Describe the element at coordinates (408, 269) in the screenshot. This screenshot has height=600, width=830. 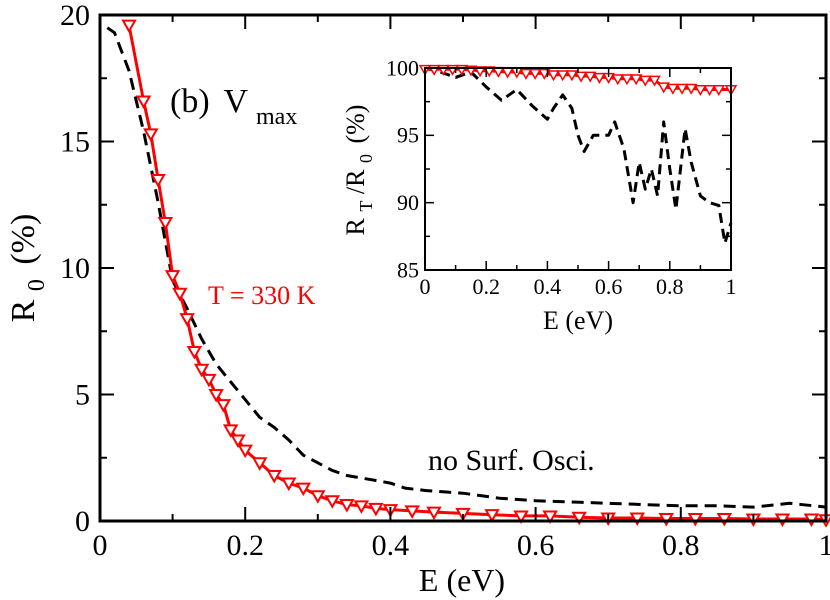
I see `inset-y-tick-label: 85` at that location.